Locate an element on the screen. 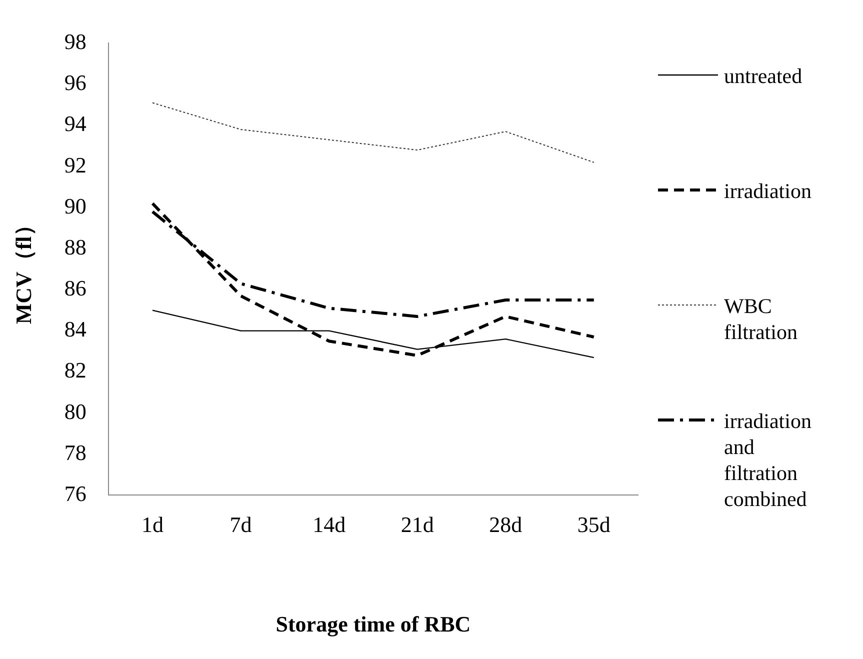  legend-label: untreated is located at coordinates (764, 76).